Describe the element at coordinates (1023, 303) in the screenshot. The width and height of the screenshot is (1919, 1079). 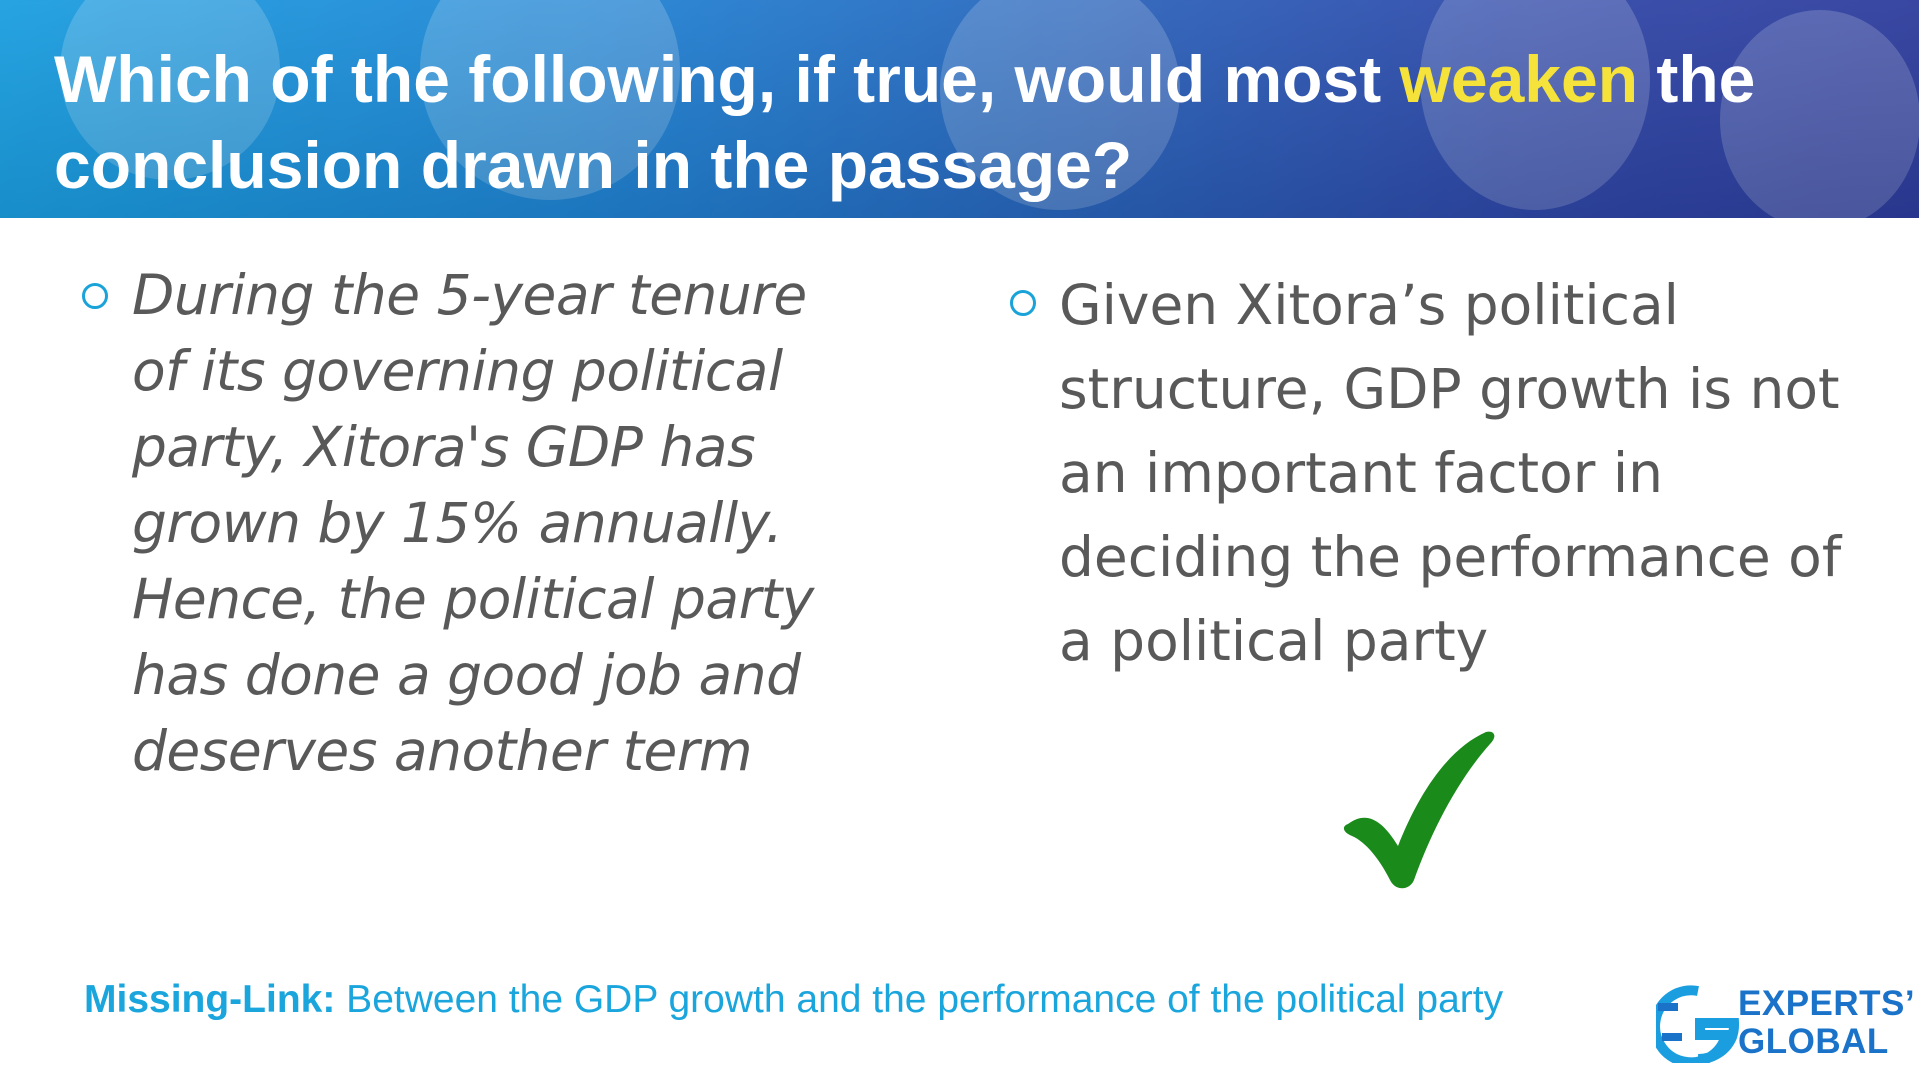
I see `option-b-bullet-icon` at that location.